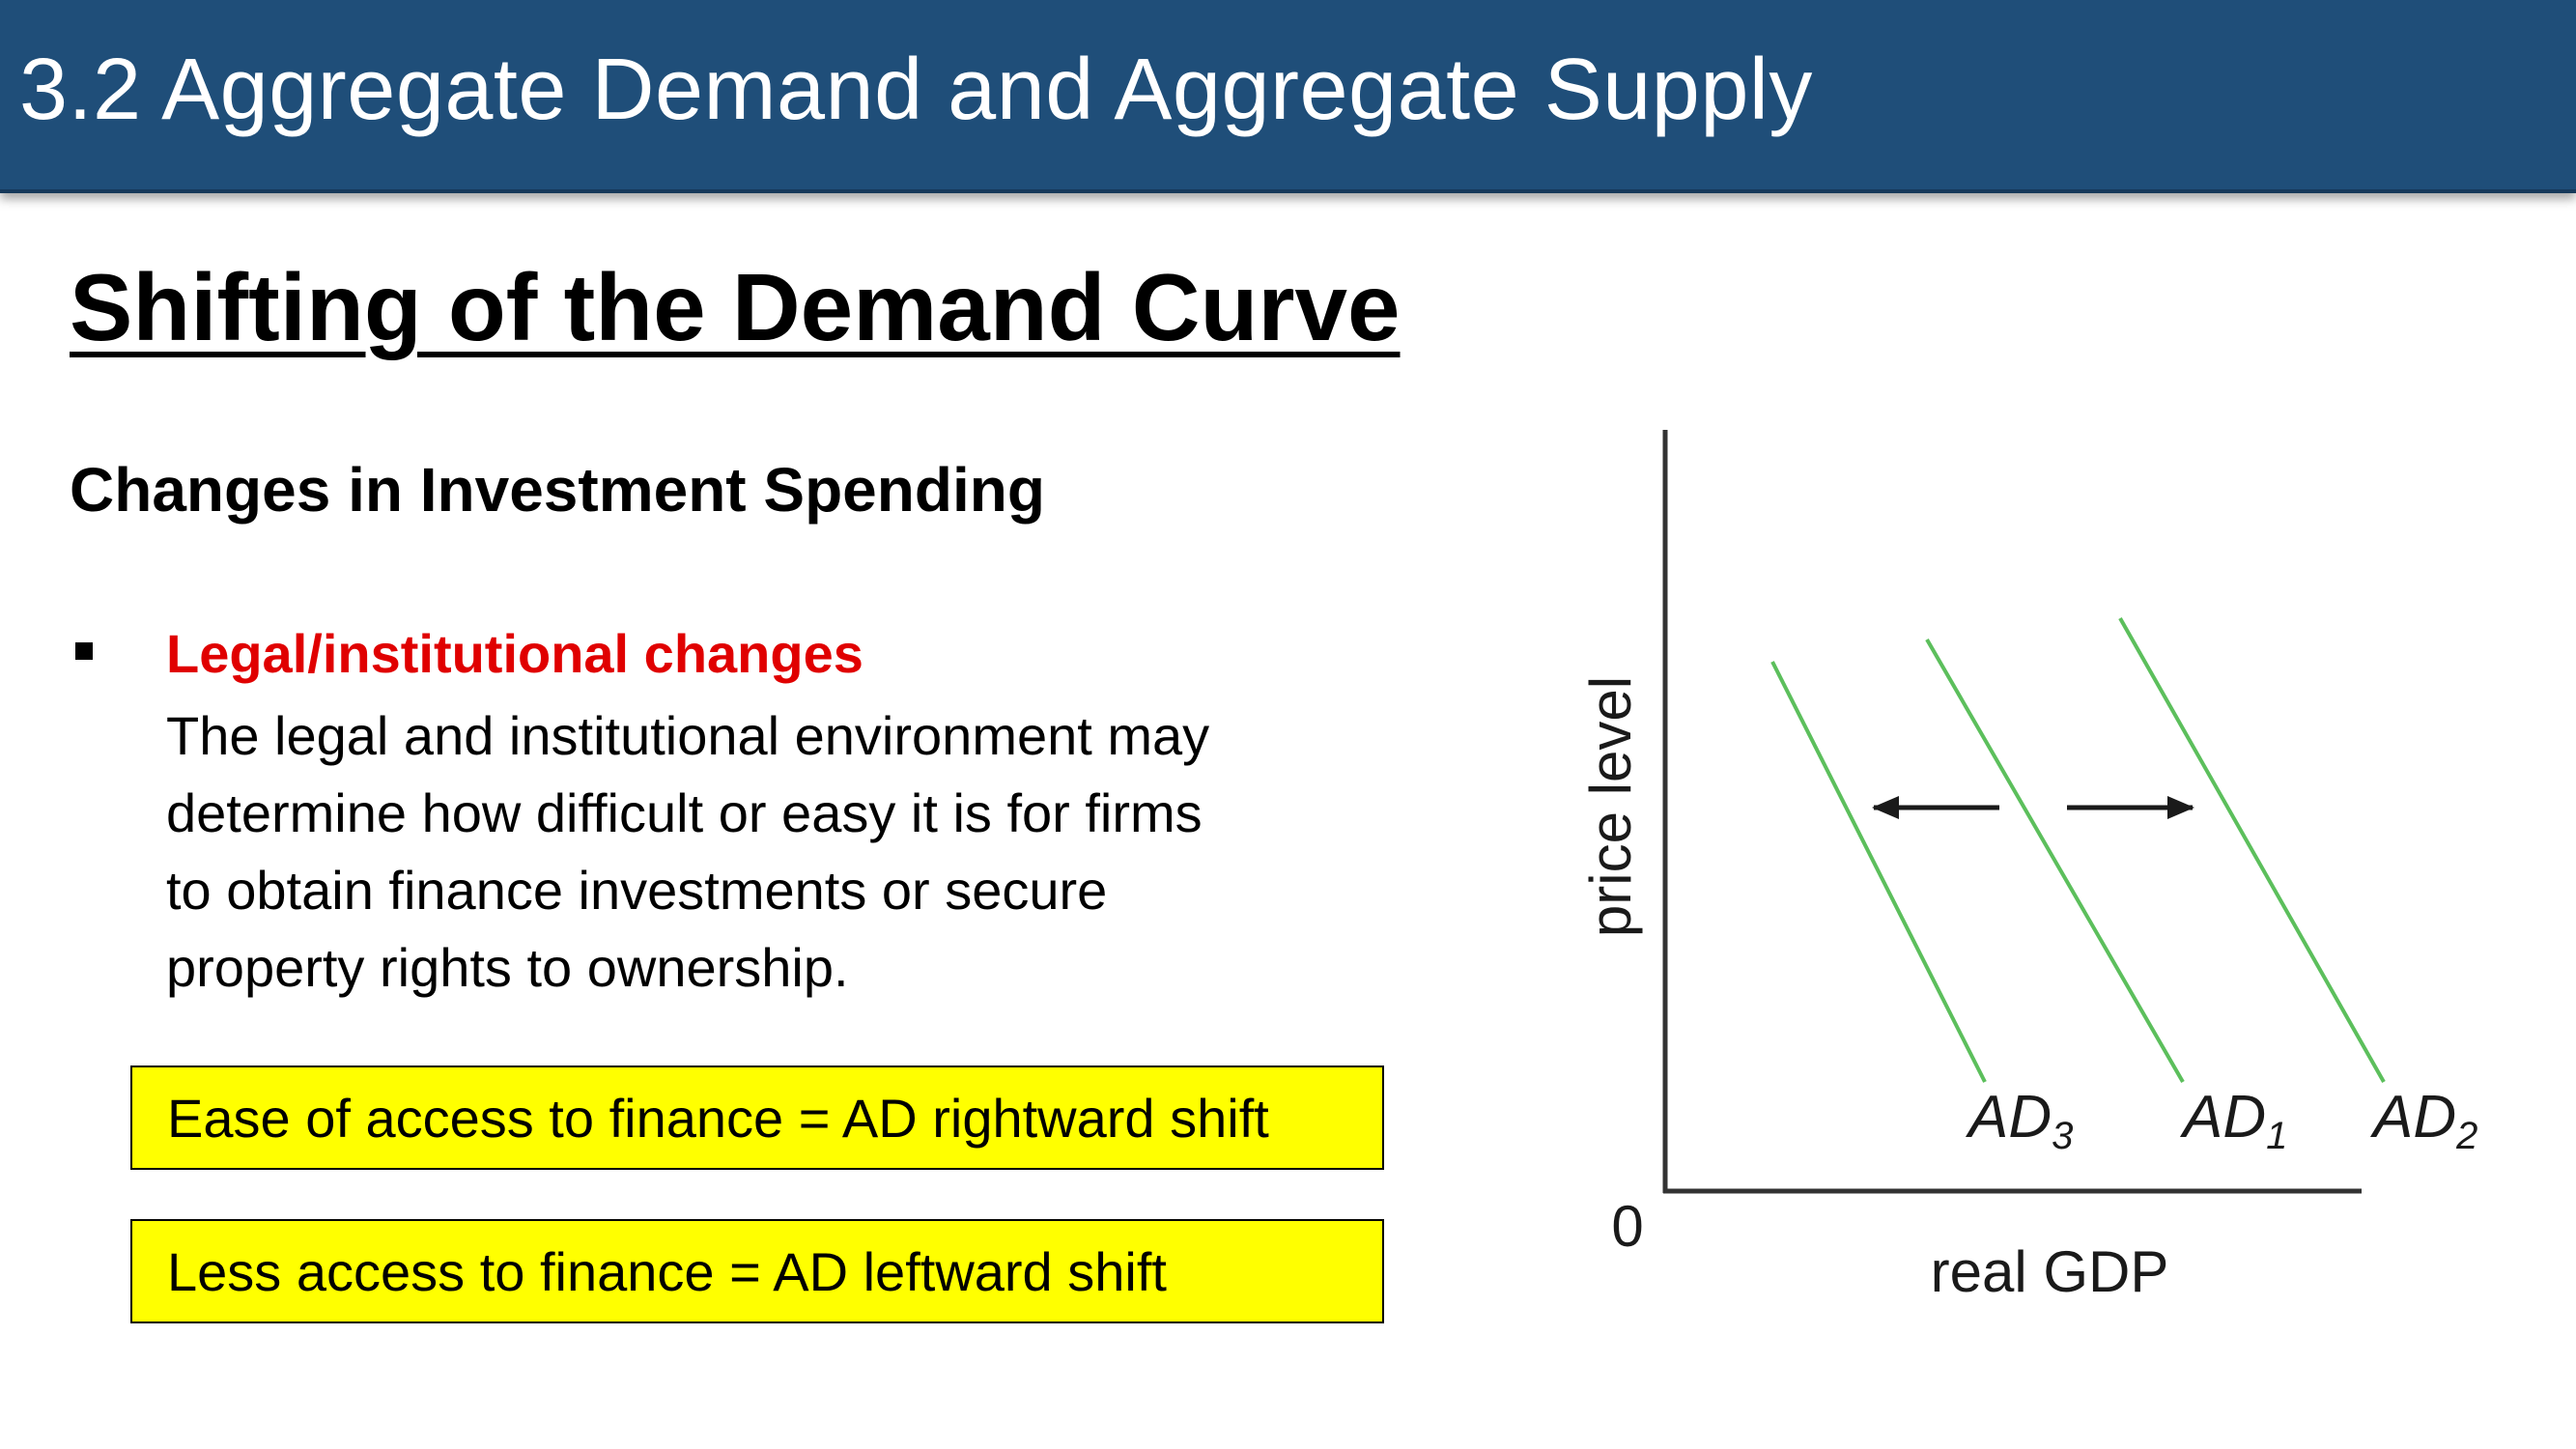  What do you see at coordinates (2019, 1120) in the screenshot?
I see `ad3-label: AD3` at bounding box center [2019, 1120].